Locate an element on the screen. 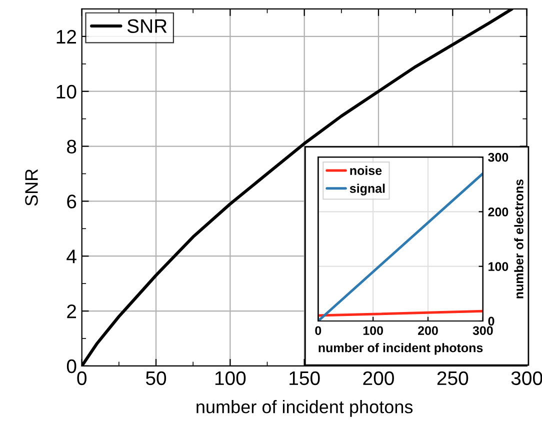 This screenshot has height=428, width=542. legend-label: signal is located at coordinates (367, 190).